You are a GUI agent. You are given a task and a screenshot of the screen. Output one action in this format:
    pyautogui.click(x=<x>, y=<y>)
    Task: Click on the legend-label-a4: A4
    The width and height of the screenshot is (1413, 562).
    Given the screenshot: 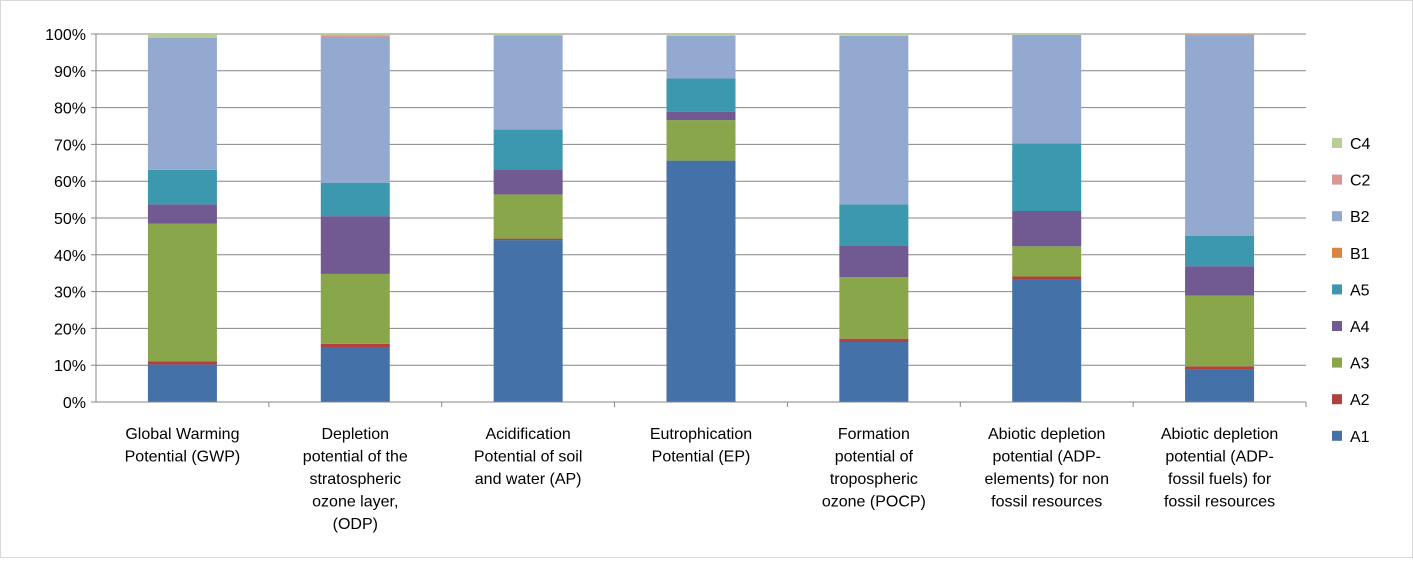 What is the action you would take?
    pyautogui.click(x=1360, y=327)
    